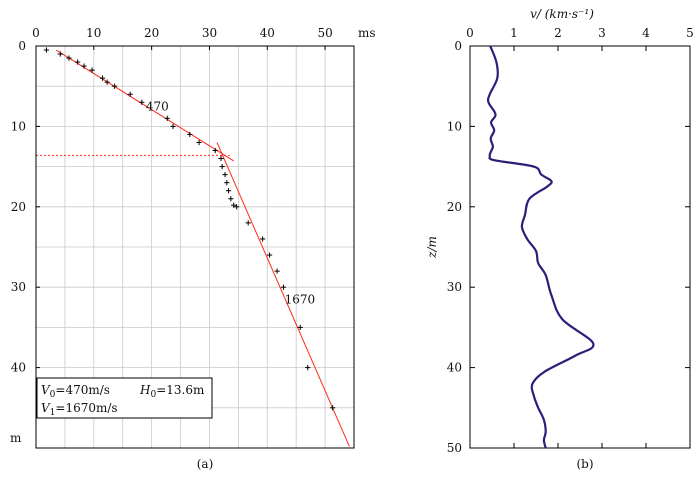 Image resolution: width=700 pixels, height=477 pixels. What do you see at coordinates (324, 33) in the screenshot?
I see `x-tick-label: 50` at bounding box center [324, 33].